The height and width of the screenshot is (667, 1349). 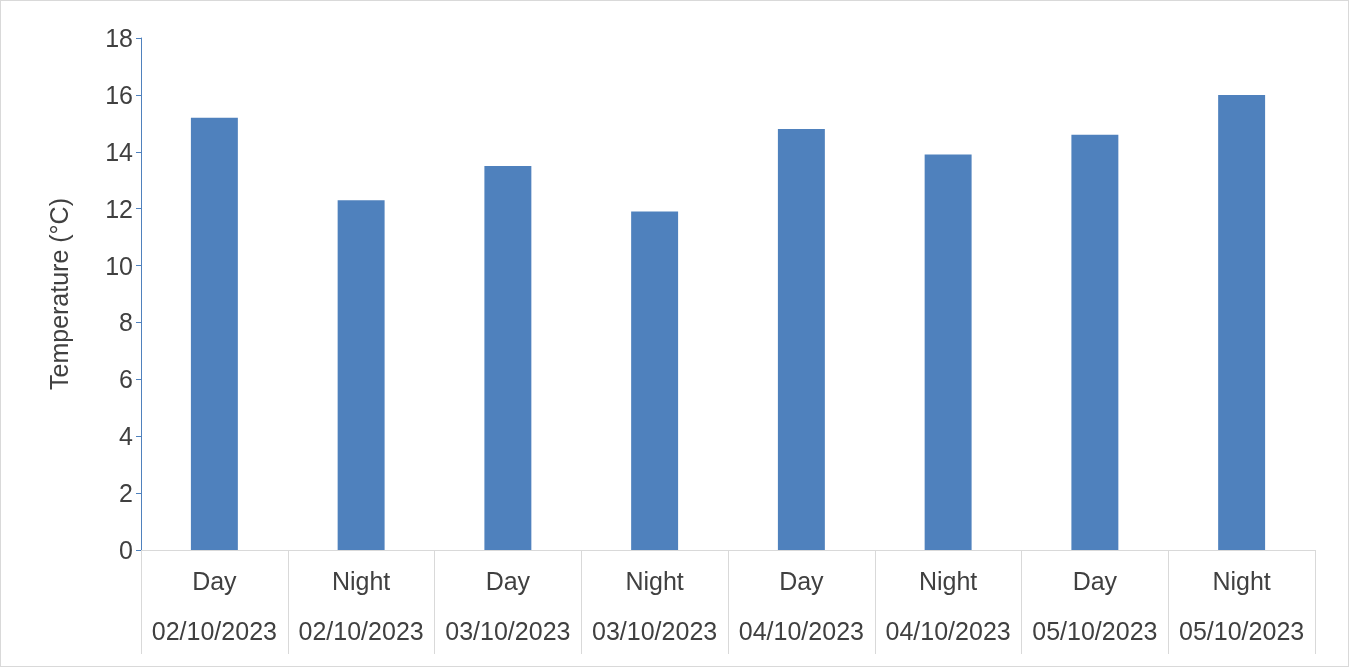 What do you see at coordinates (119, 208) in the screenshot?
I see `y-tick-label: 12` at bounding box center [119, 208].